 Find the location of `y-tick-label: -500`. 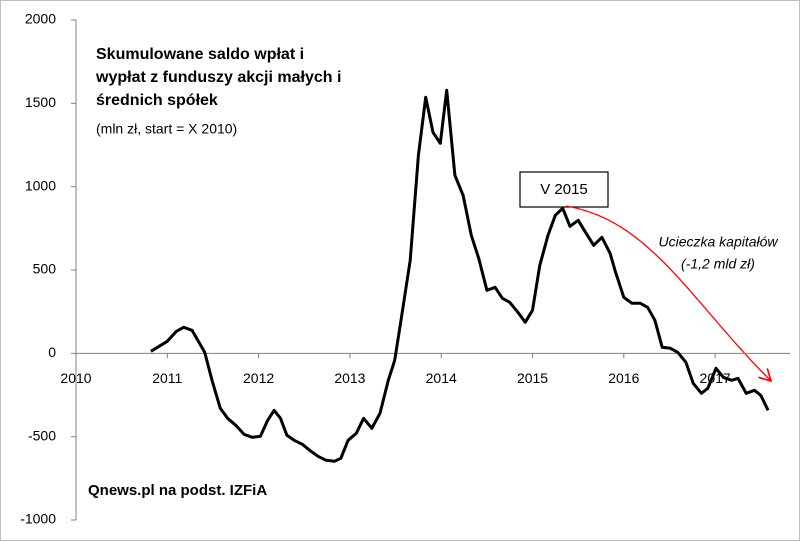

y-tick-label: -500 is located at coordinates (42, 435).